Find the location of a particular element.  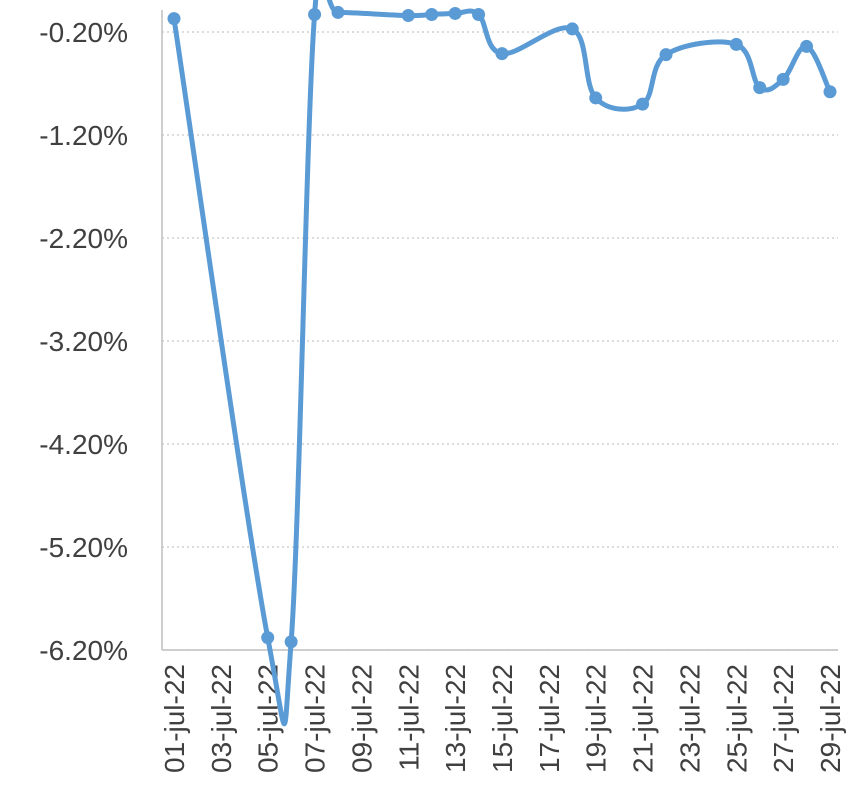

x-tick-label: 09-jul-22 is located at coordinates (361, 718).